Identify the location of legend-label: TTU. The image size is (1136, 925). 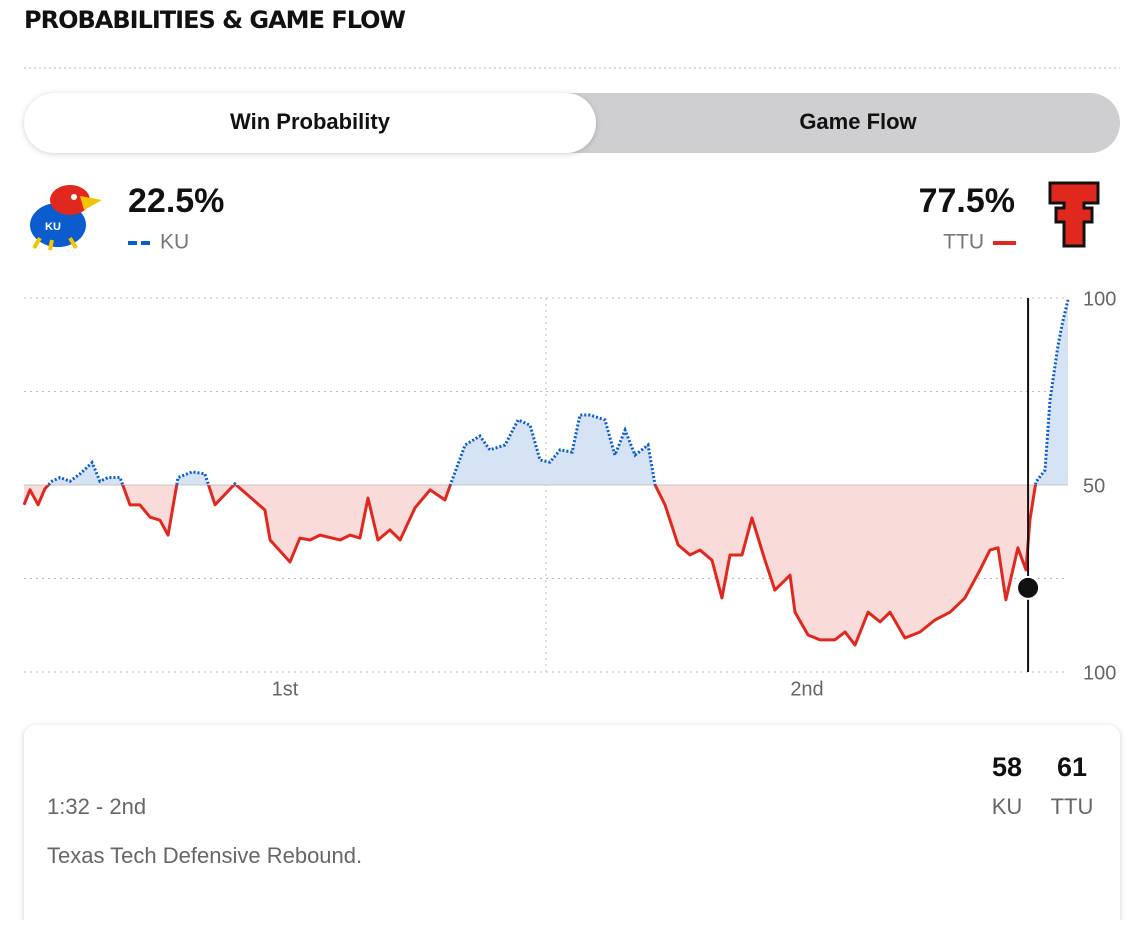
(963, 242).